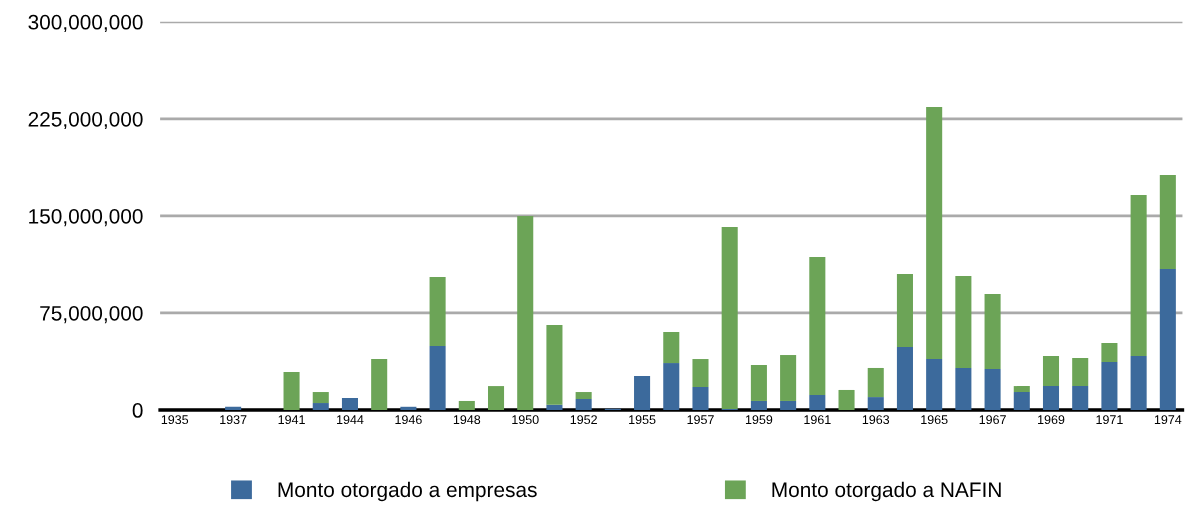 The width and height of the screenshot is (1186, 520). I want to click on x-tick-label: 1965, so click(934, 420).